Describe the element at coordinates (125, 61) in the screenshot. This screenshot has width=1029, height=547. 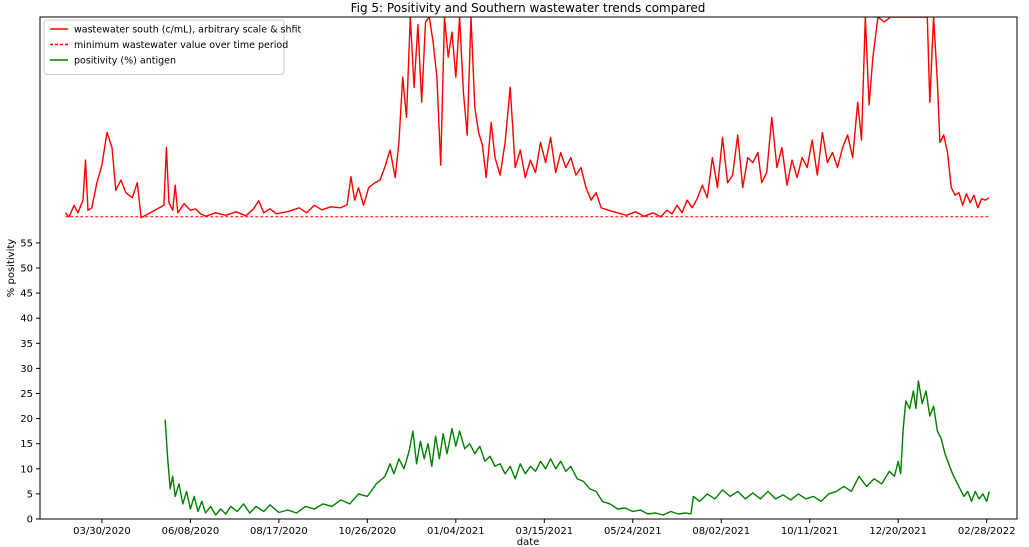
I see `legend-label: positivity (%) antigen` at that location.